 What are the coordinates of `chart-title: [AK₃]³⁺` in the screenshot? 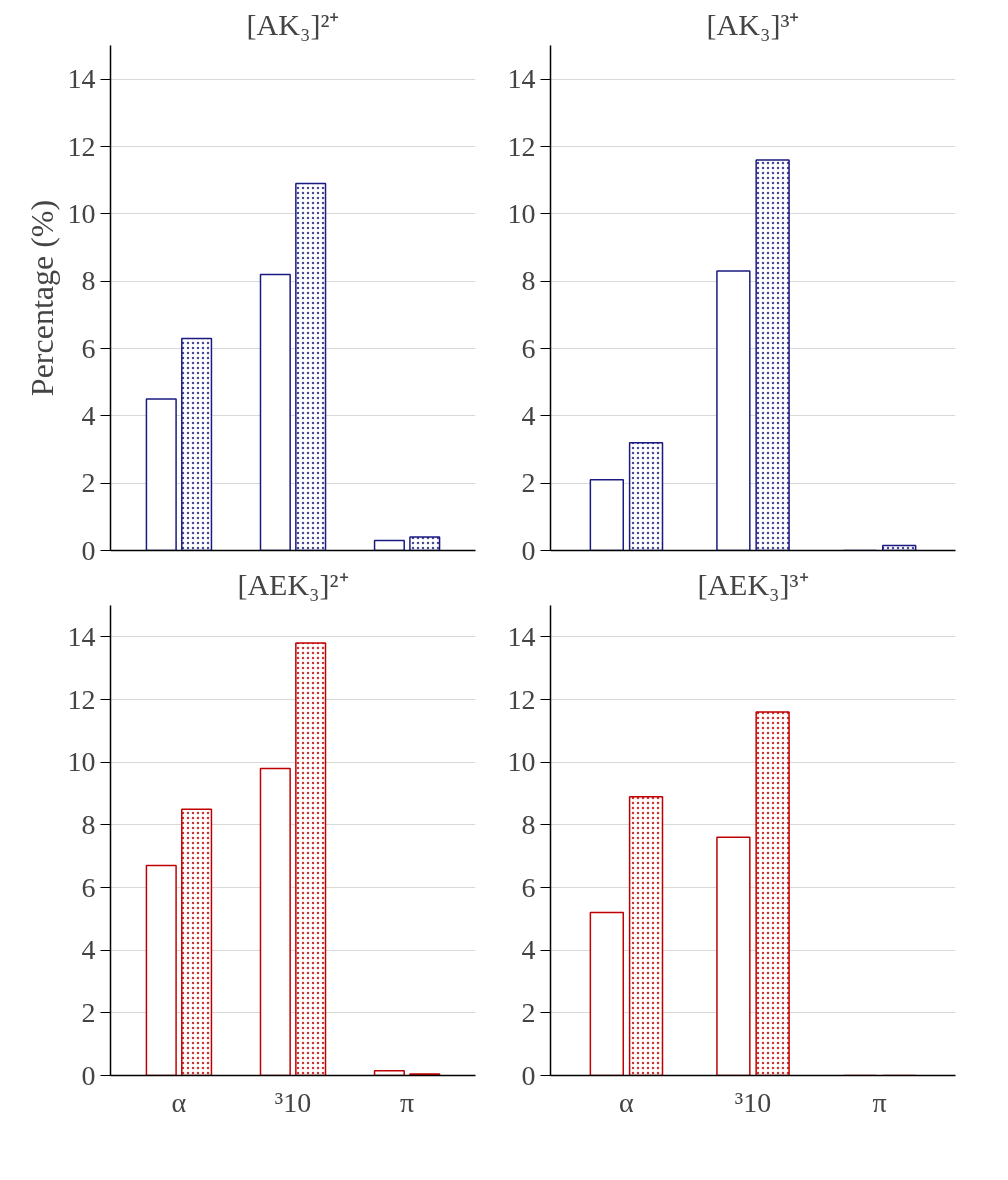 It's located at (753, 24).